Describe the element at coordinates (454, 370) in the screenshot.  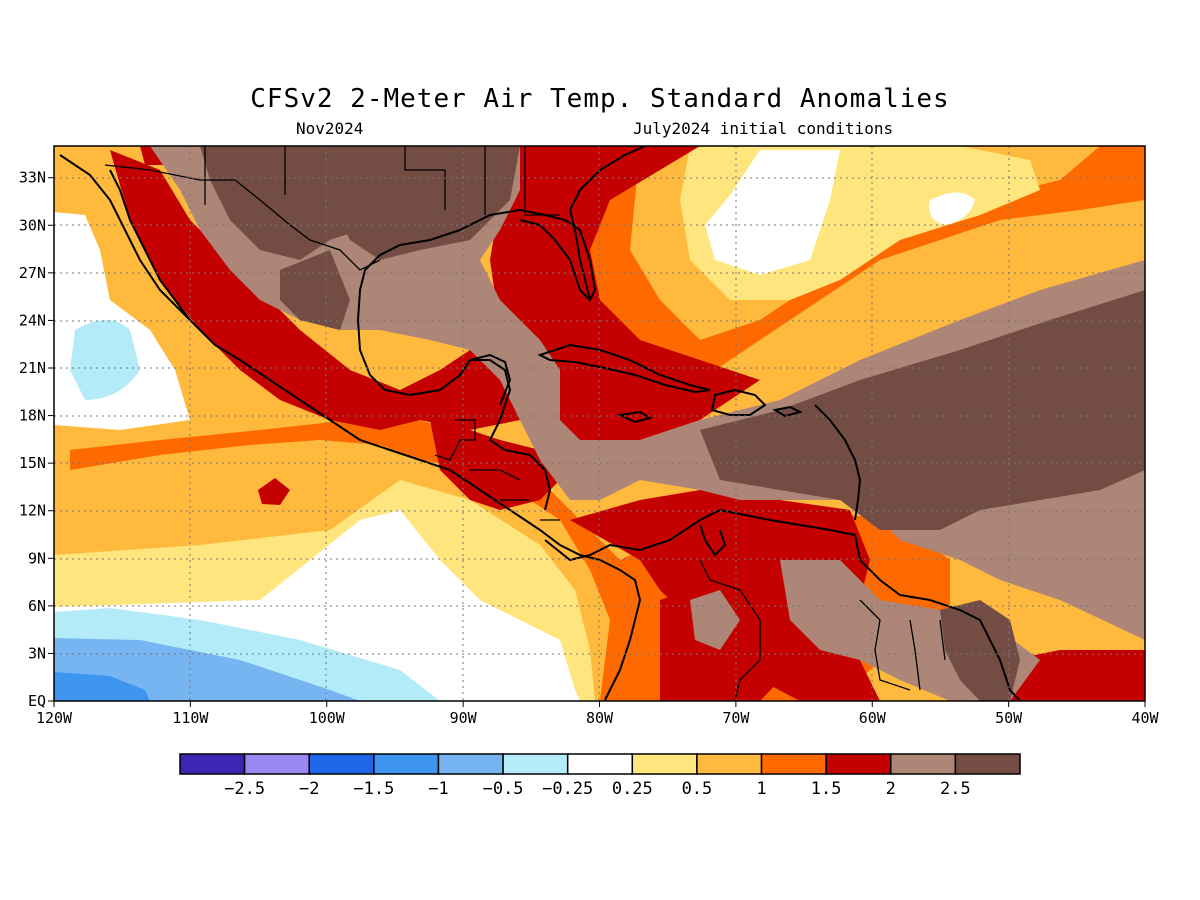
I see `coast-gulf` at that location.